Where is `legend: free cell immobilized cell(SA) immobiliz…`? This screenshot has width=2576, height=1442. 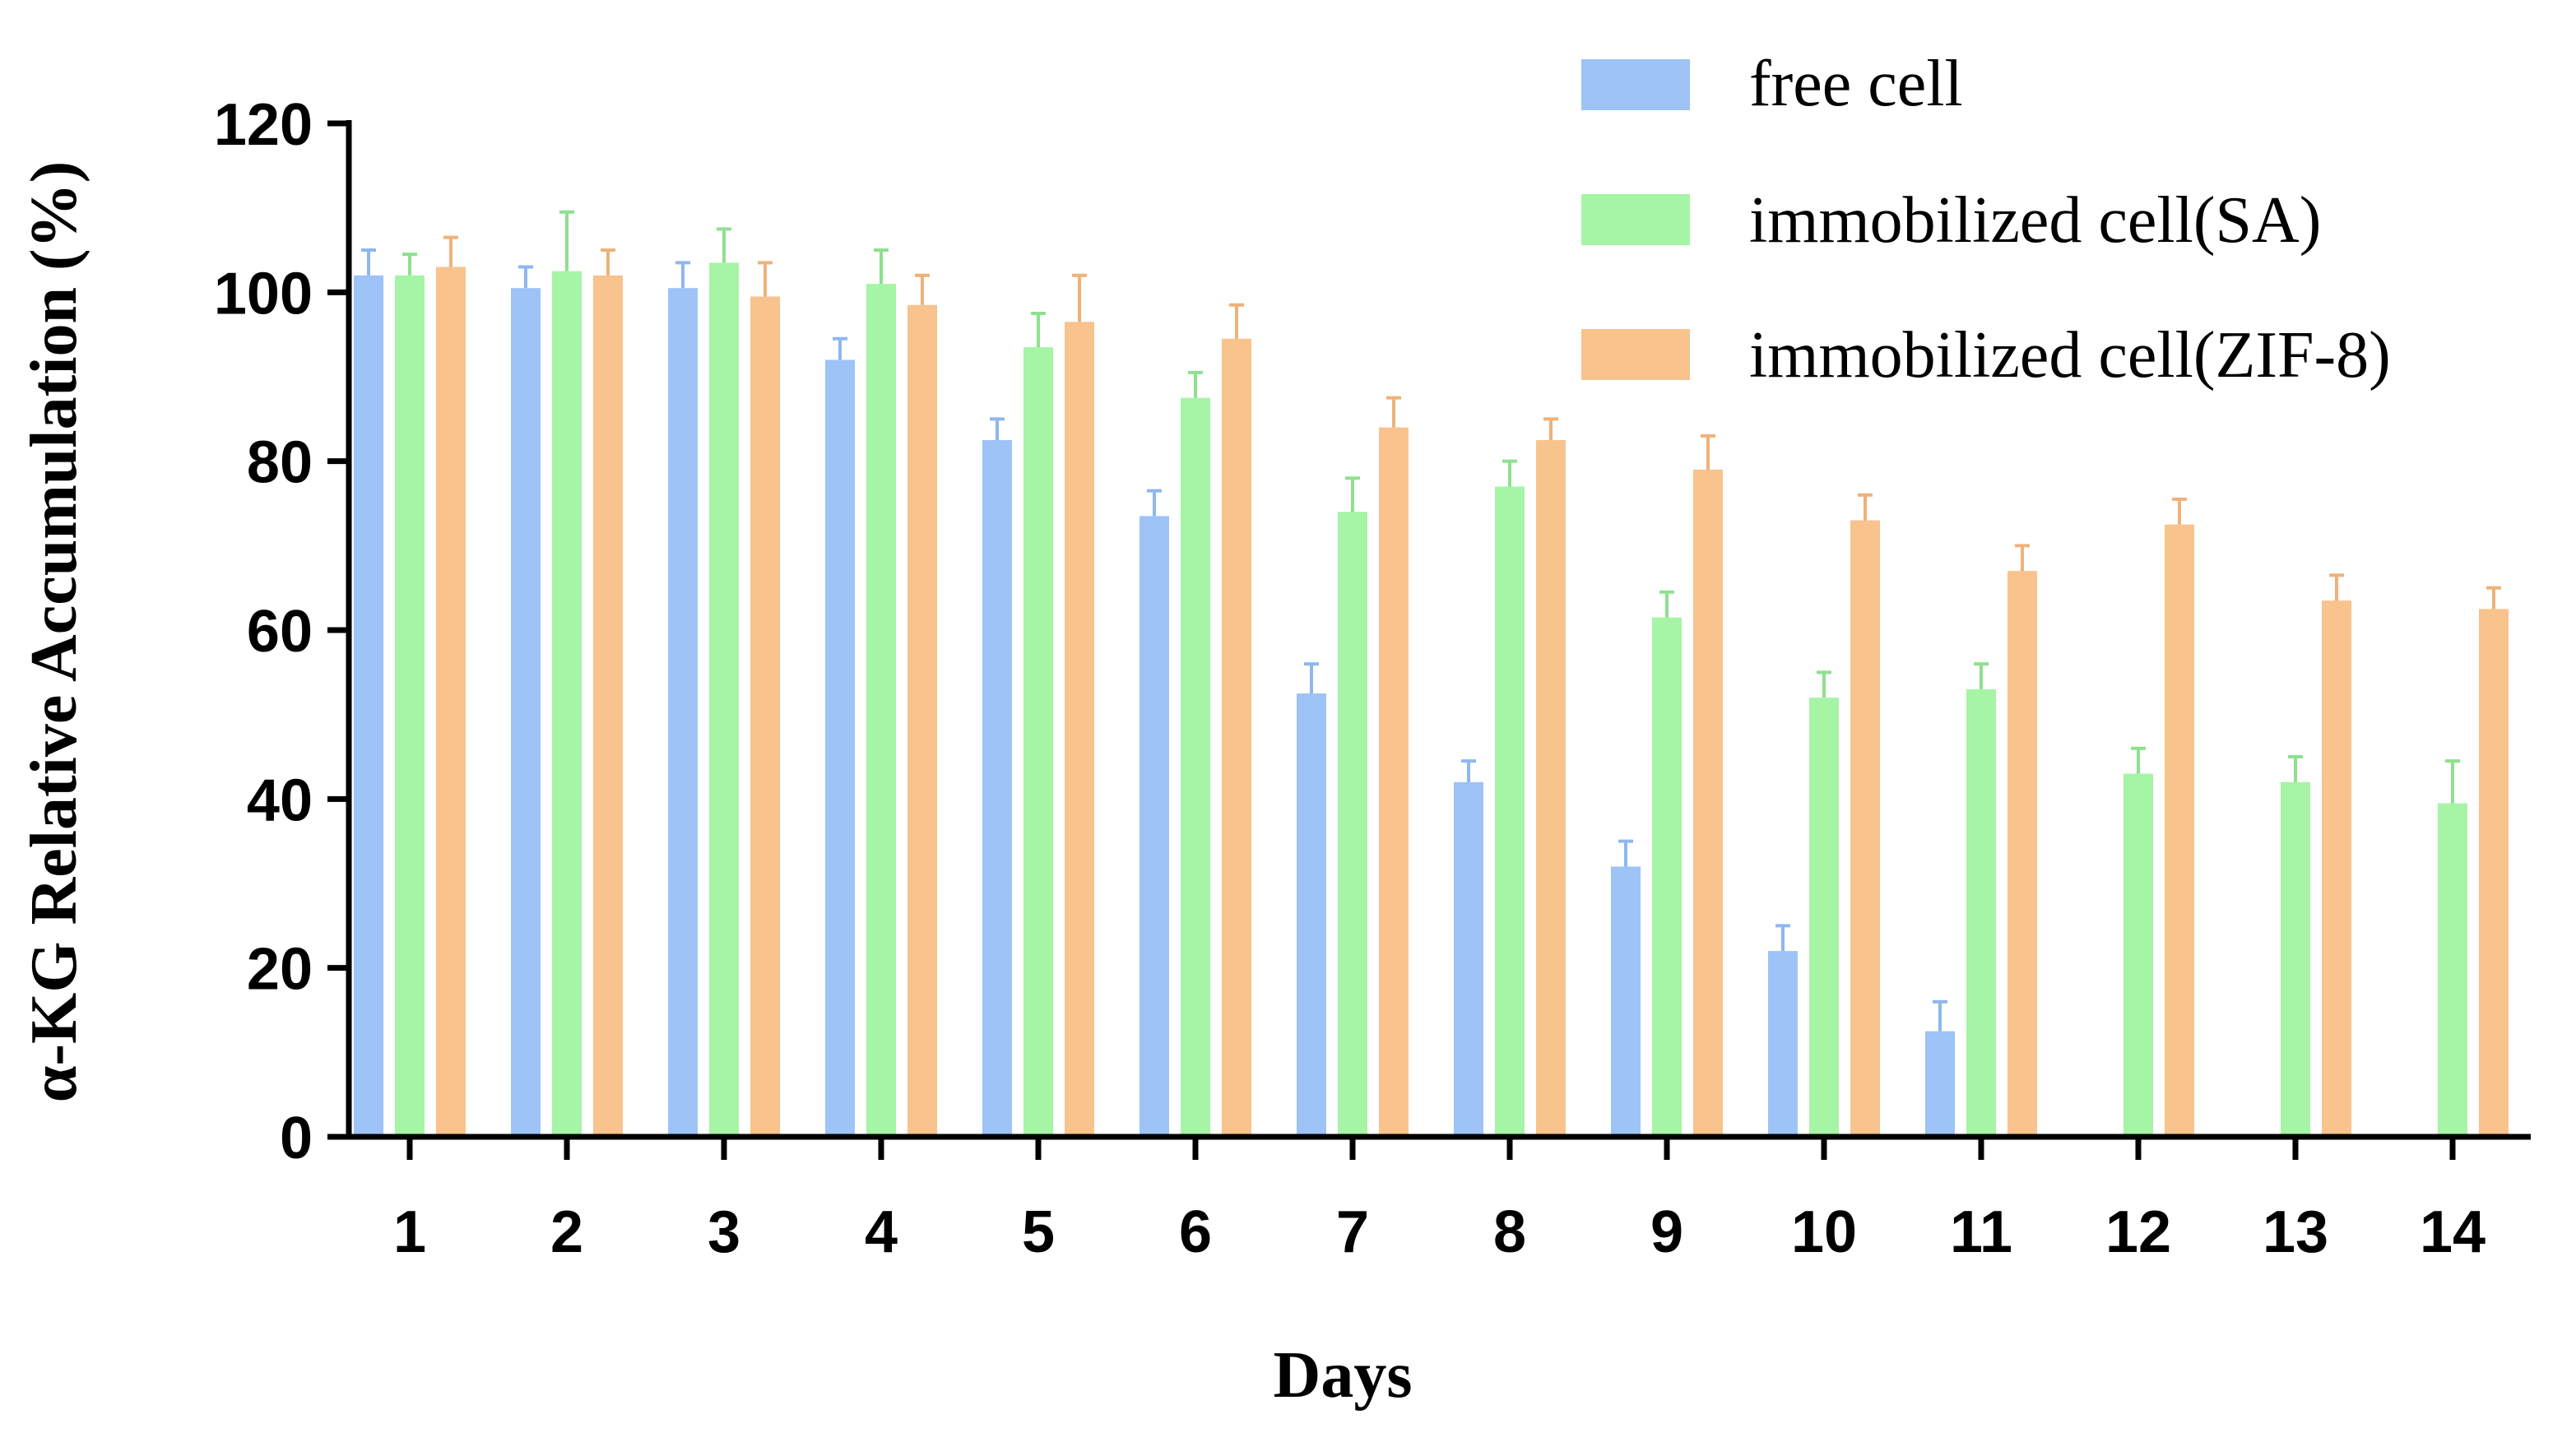 legend: free cell immobilized cell(SA) immobiliz… is located at coordinates (1986, 220).